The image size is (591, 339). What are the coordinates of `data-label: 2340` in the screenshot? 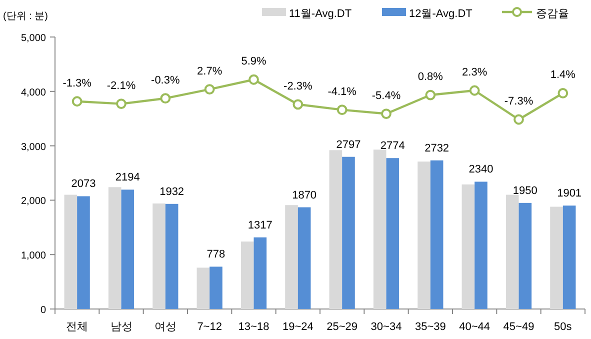 It's located at (481, 170).